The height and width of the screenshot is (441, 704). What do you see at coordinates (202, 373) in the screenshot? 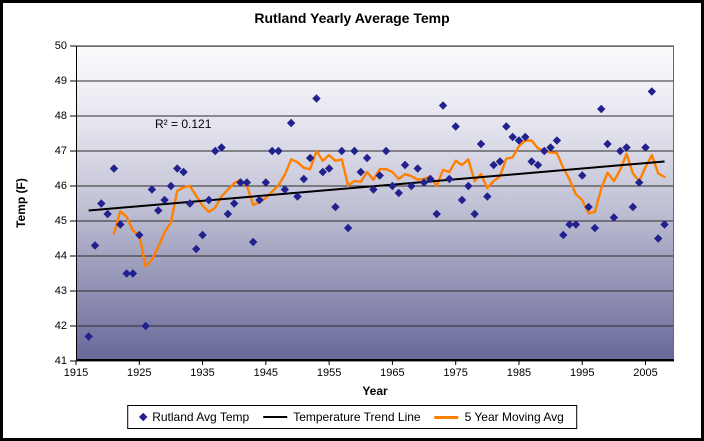
I see `x-tick-label: 1935` at bounding box center [202, 373].